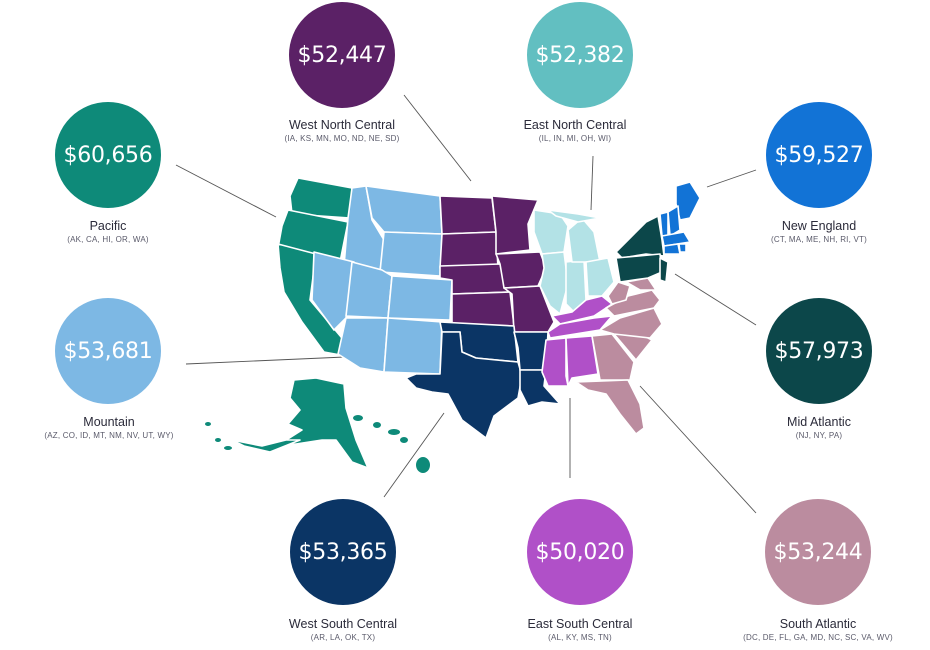 The width and height of the screenshot is (930, 650). I want to click on bubble-new-england: $59,527, so click(819, 155).